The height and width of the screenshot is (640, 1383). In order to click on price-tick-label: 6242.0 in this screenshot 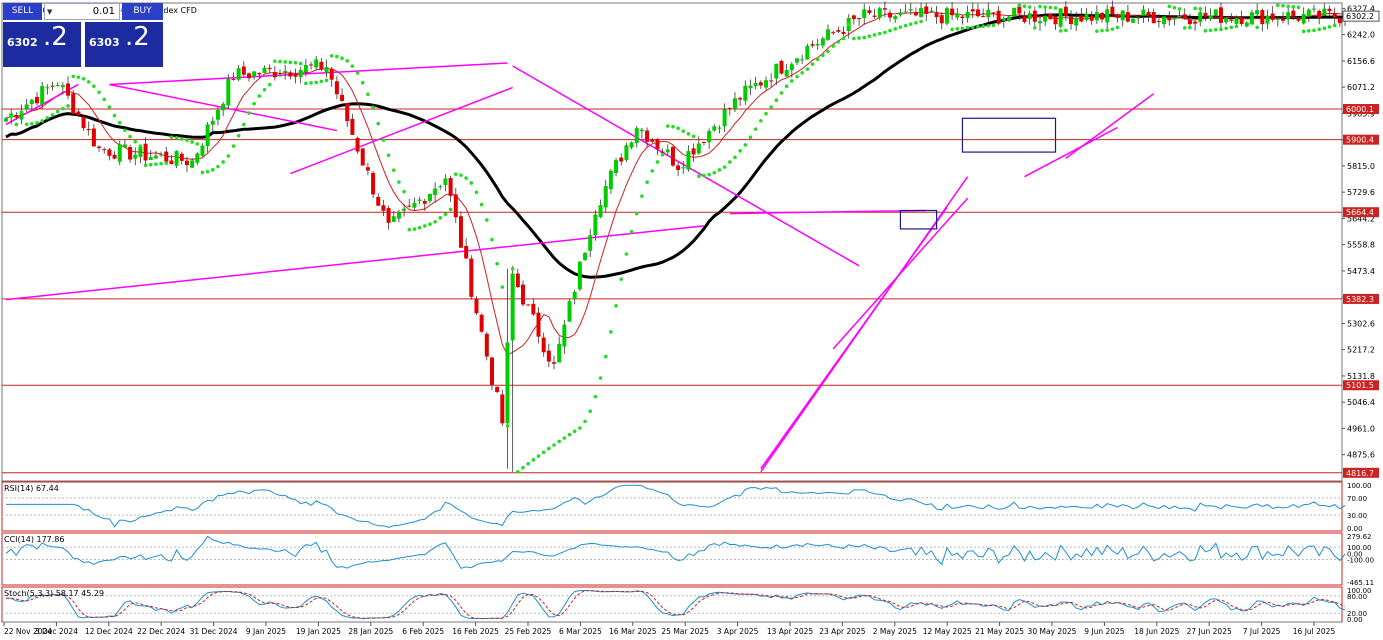, I will do `click(1361, 35)`.